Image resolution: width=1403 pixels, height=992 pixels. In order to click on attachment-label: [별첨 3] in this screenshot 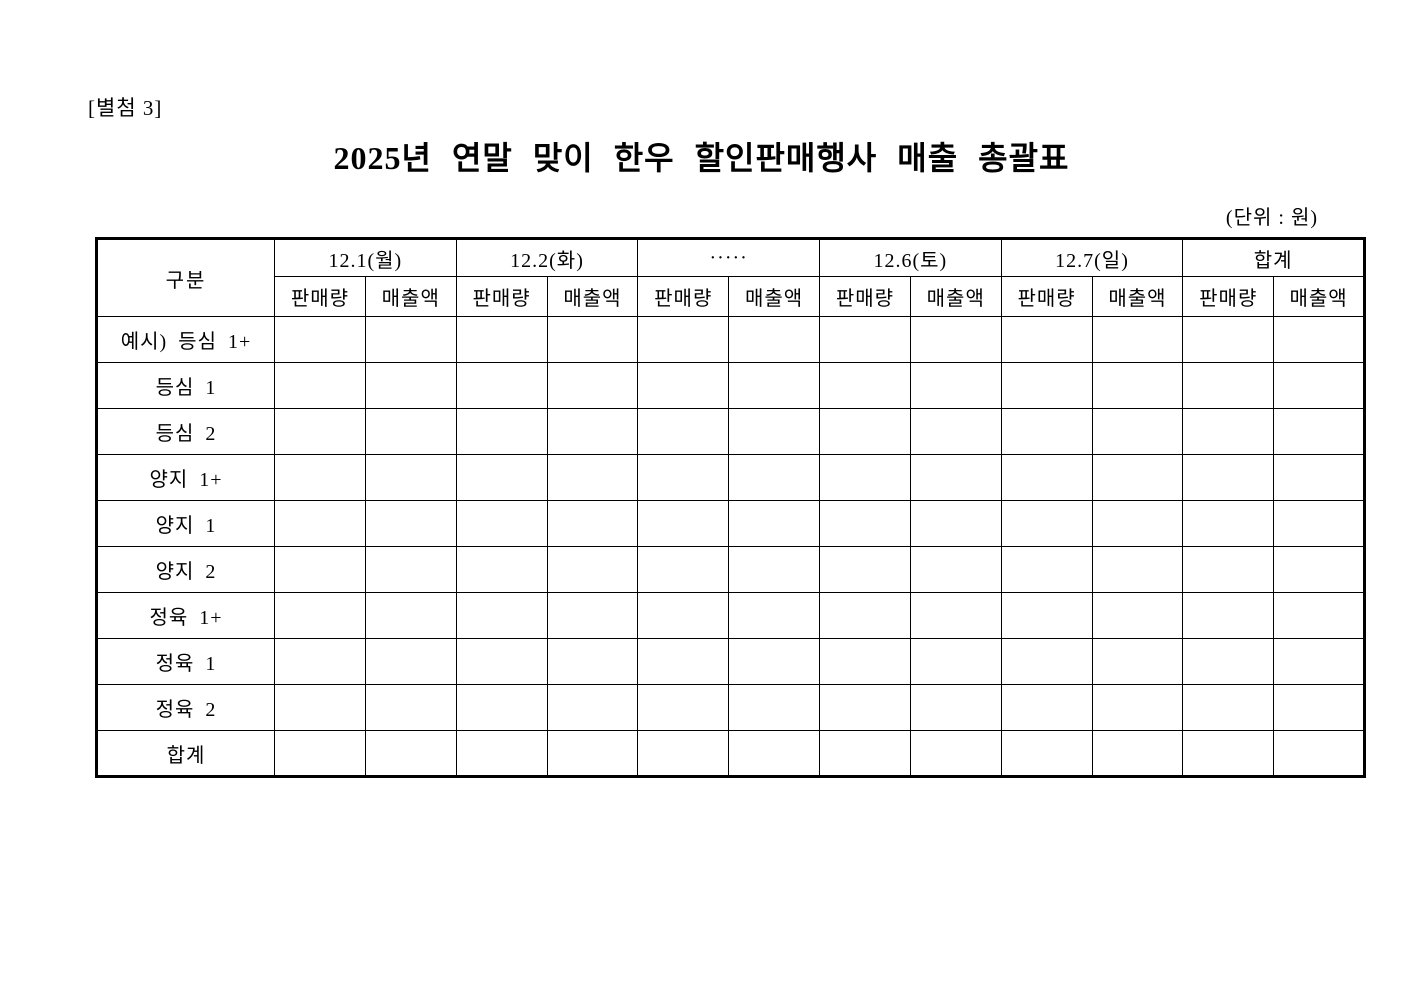, I will do `click(125, 108)`.